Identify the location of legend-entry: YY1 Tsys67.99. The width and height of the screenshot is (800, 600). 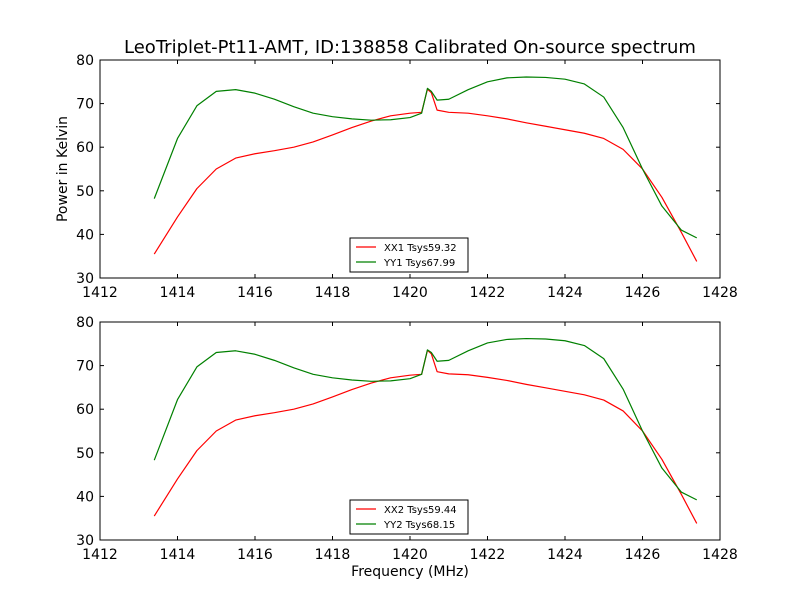
(419, 263).